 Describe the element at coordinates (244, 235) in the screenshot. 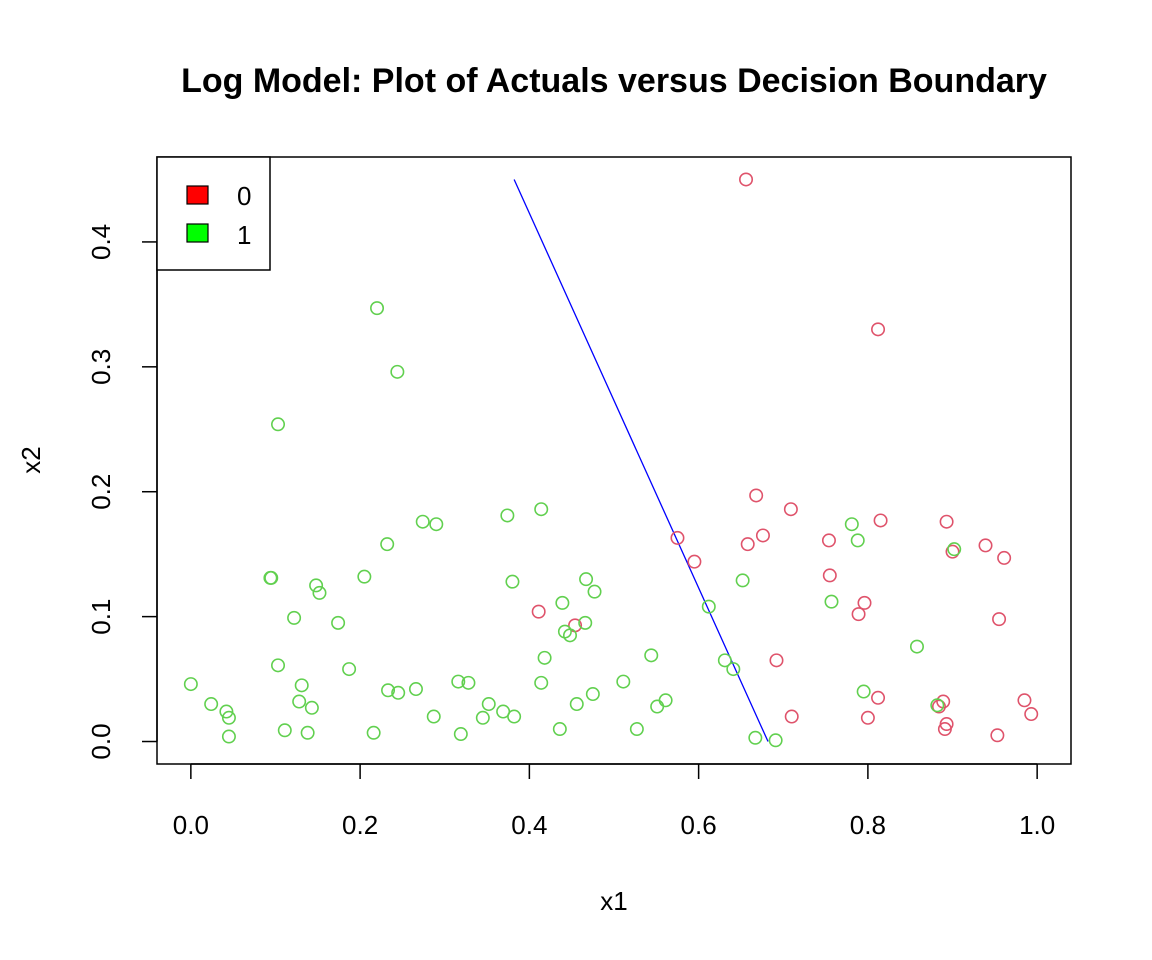

I see `legend-label-1: 1` at that location.